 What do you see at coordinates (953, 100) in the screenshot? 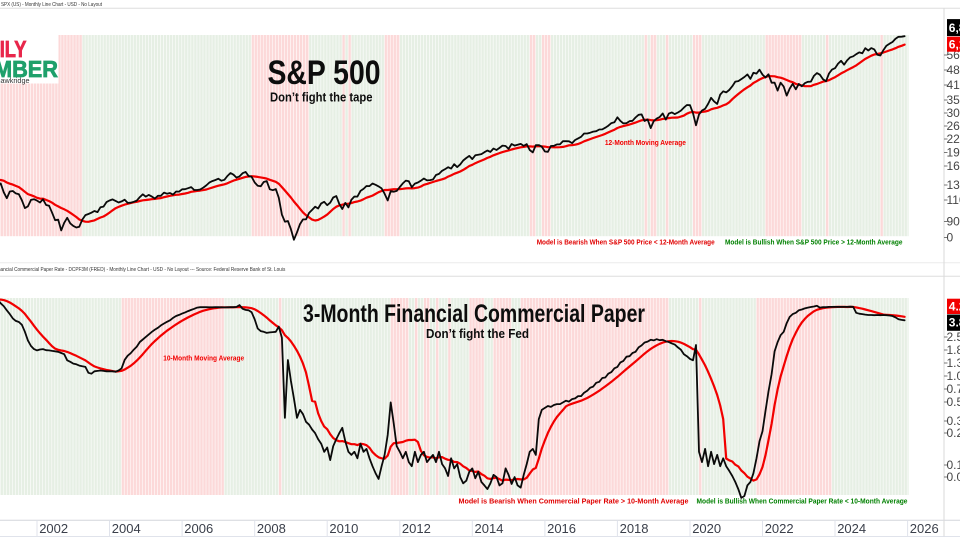
I see `svg-text: 3500` at bounding box center [953, 100].